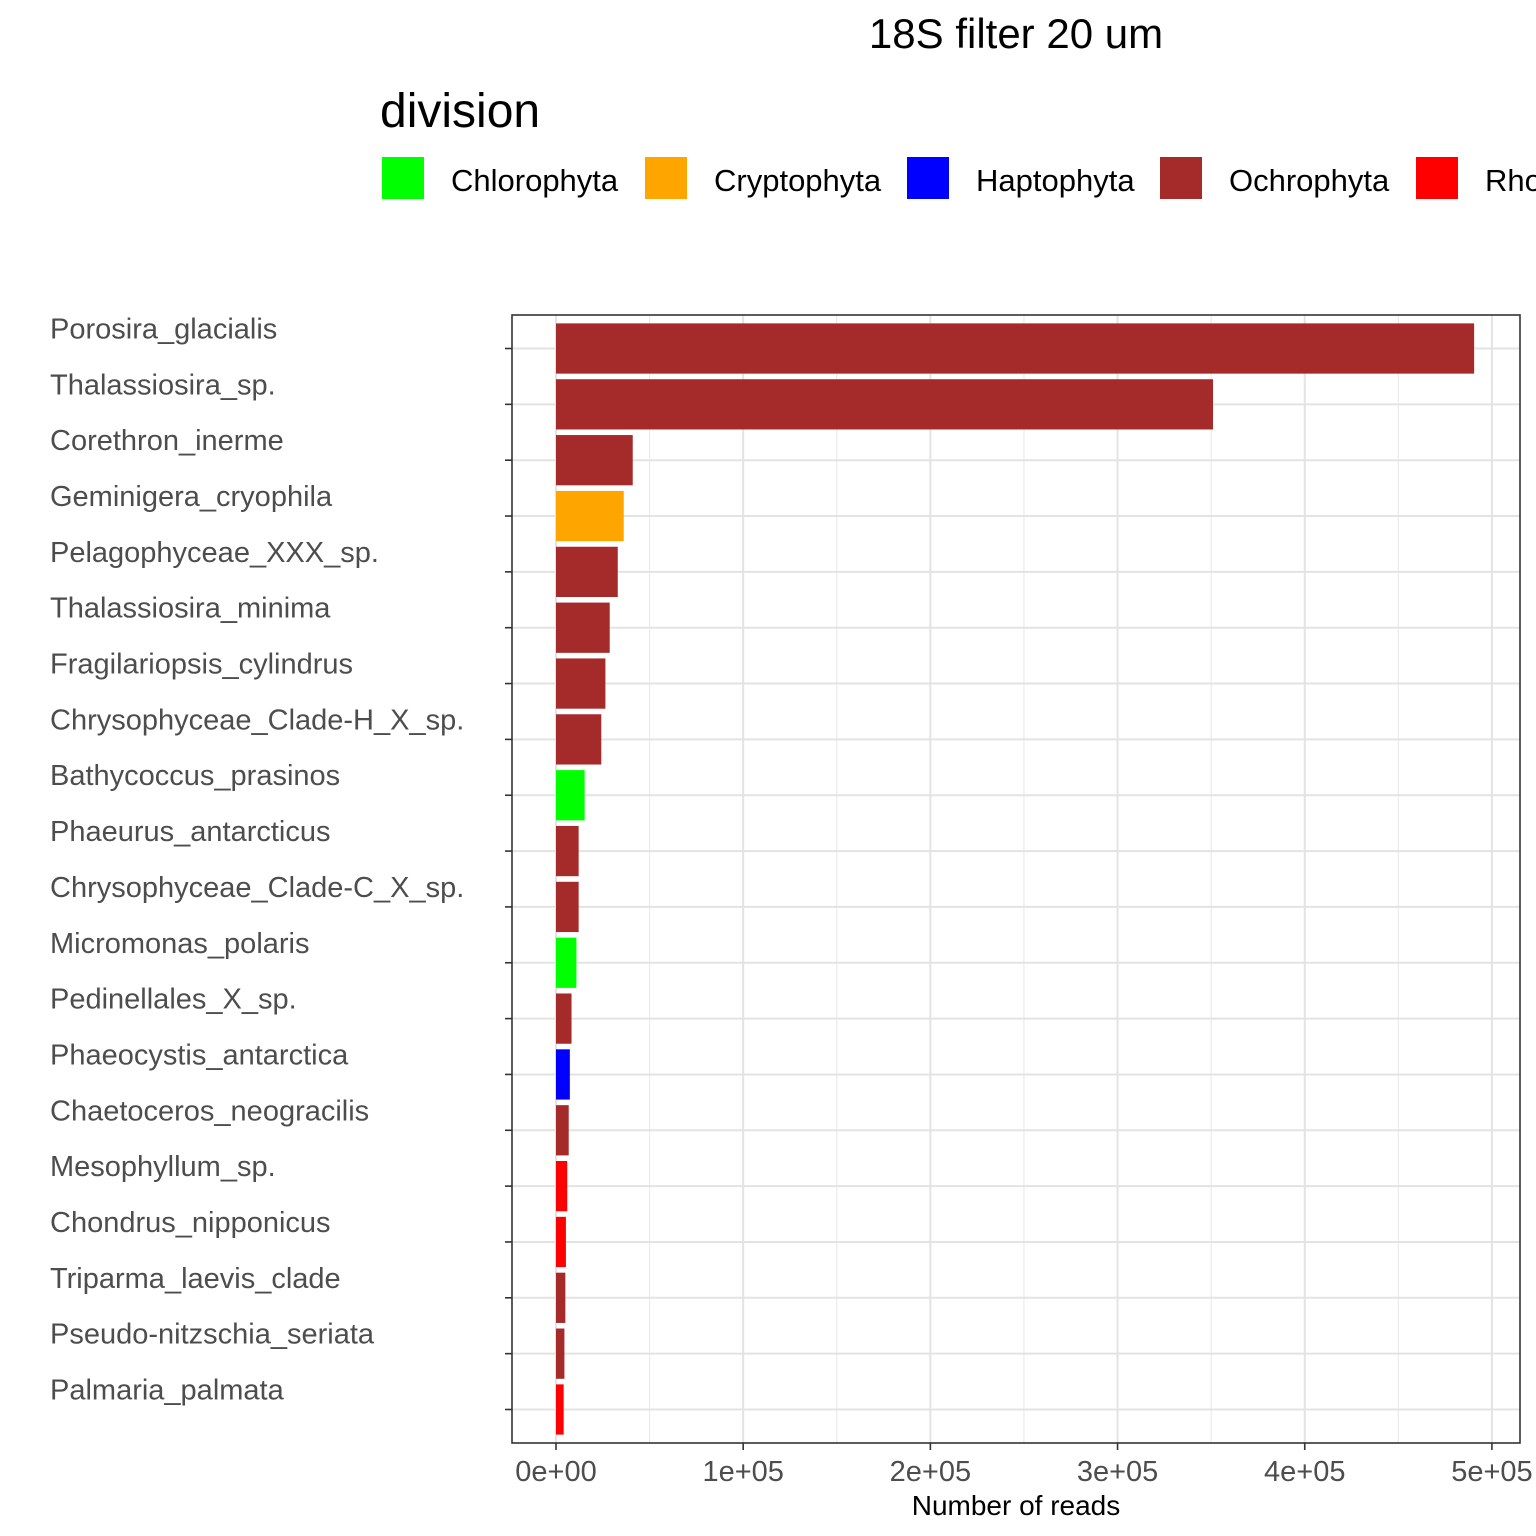 The height and width of the screenshot is (1536, 1536). Describe the element at coordinates (582, 627) in the screenshot. I see `bar-thalassiosira-minima` at that location.